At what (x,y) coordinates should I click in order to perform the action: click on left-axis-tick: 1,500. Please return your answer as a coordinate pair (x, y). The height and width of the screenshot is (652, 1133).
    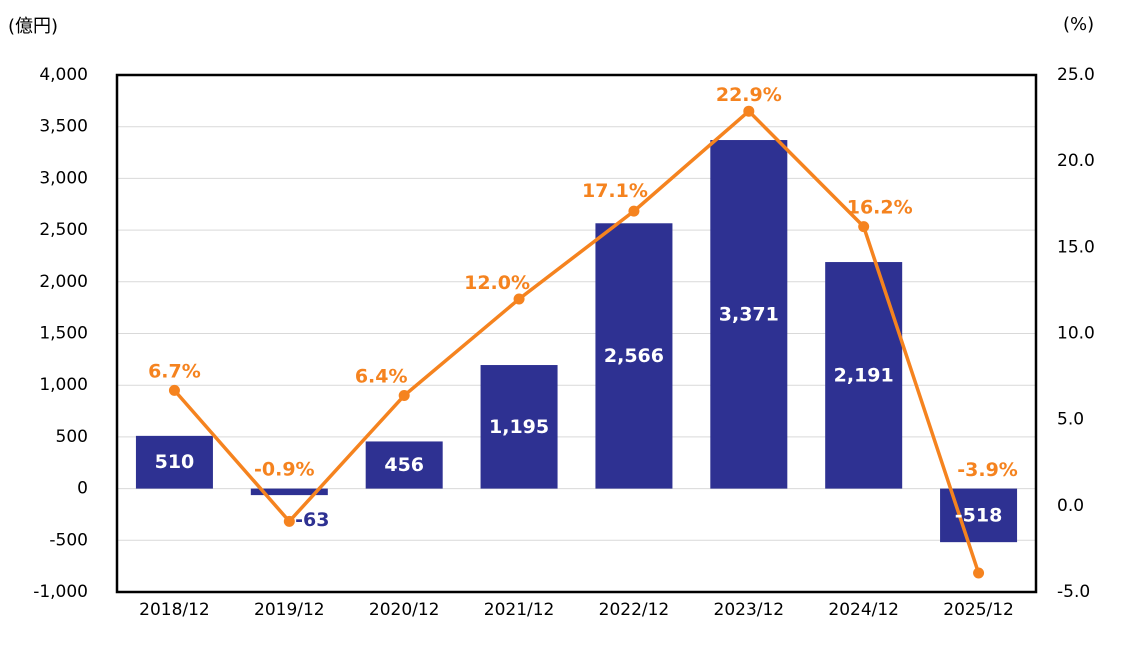
    Looking at the image, I should click on (63, 334).